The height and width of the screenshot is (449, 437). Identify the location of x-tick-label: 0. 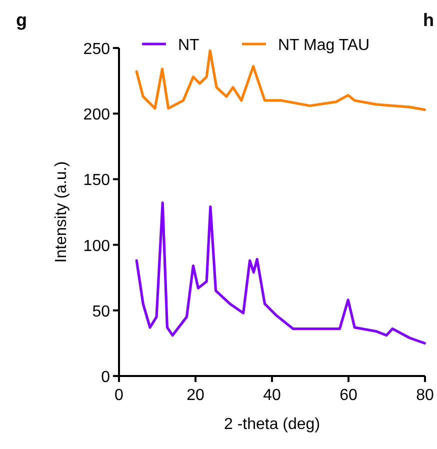
(119, 395).